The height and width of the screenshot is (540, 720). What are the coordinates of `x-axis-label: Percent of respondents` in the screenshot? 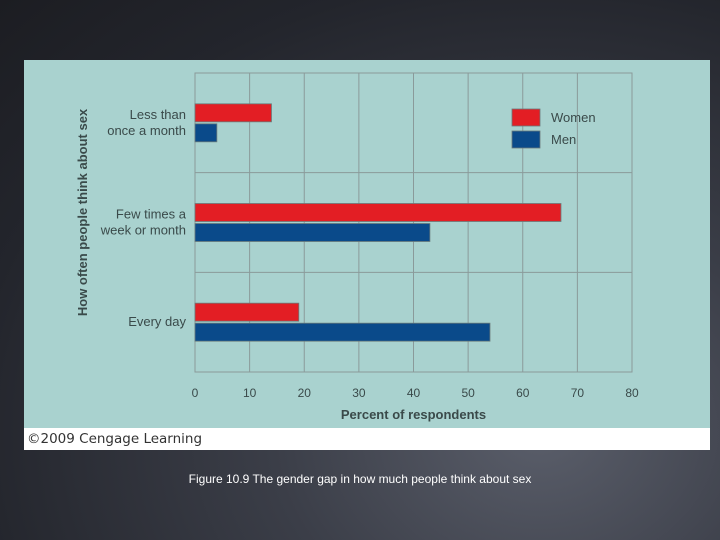 It's located at (413, 414).